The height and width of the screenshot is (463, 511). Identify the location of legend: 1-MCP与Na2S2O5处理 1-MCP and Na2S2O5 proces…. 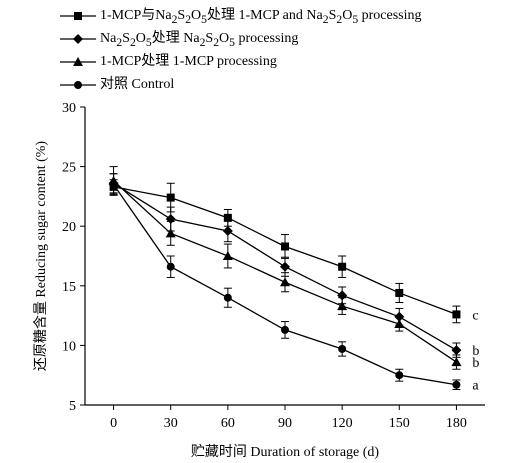
(241, 50).